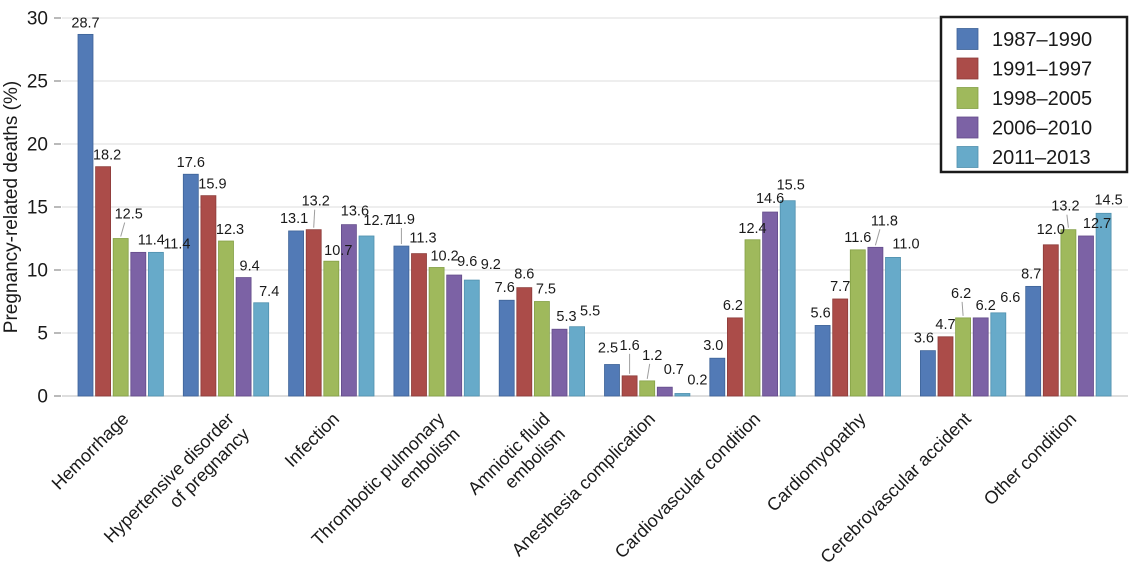 The height and width of the screenshot is (578, 1133). I want to click on y-tick-label: 10, so click(37, 271).